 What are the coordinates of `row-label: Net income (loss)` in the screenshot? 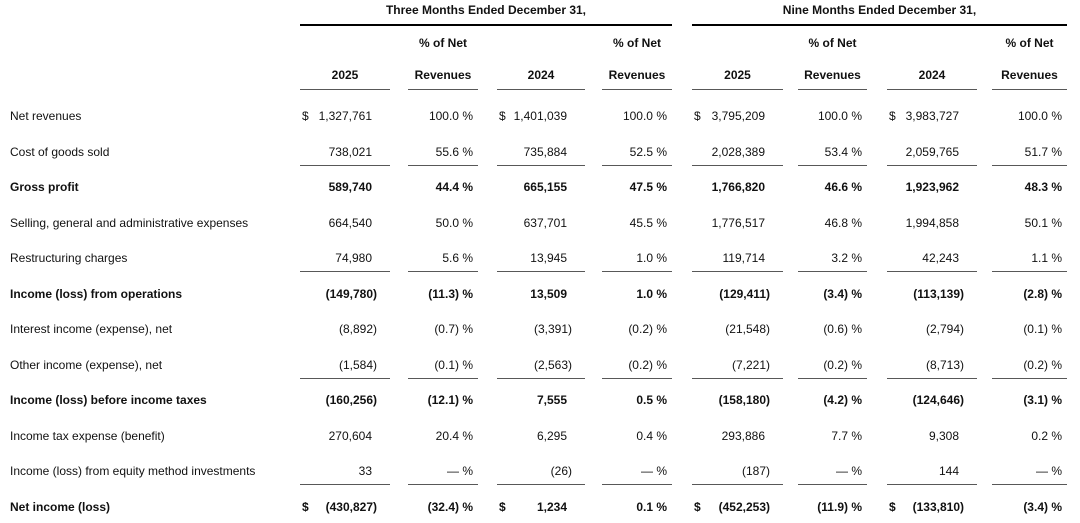 It's located at (60, 506).